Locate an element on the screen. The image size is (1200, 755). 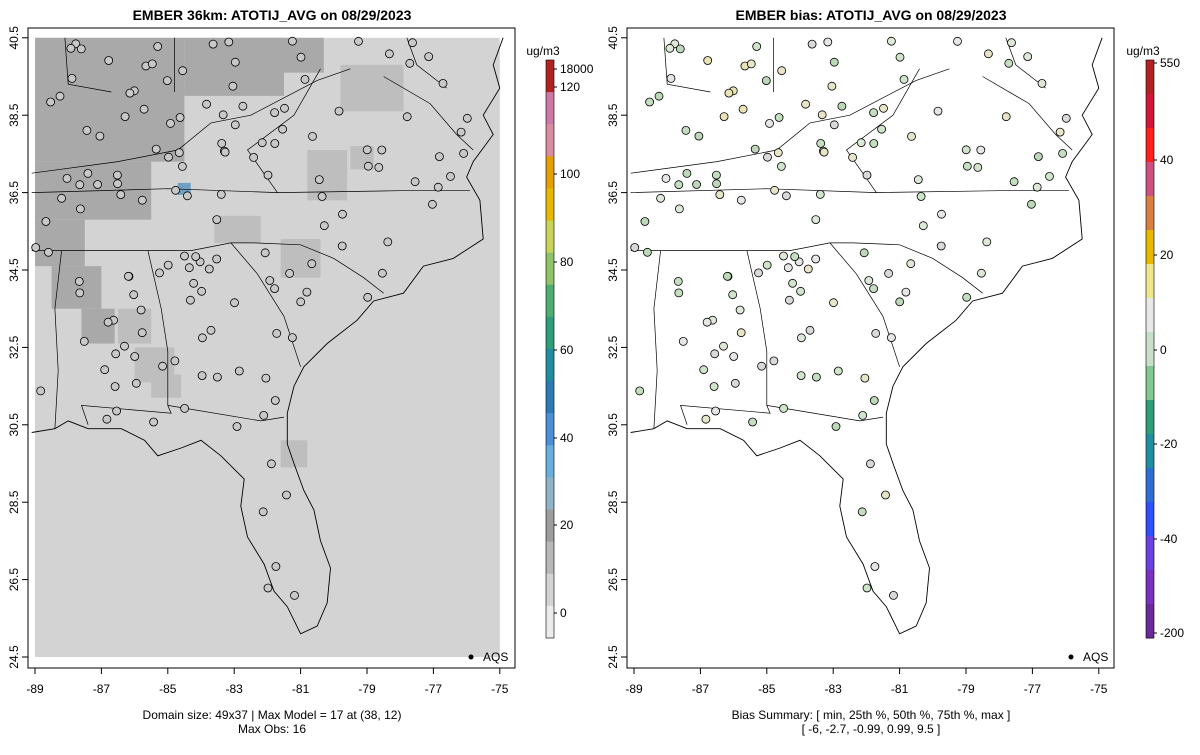
left-y-tick-label: 30.5 is located at coordinates (14, 425).